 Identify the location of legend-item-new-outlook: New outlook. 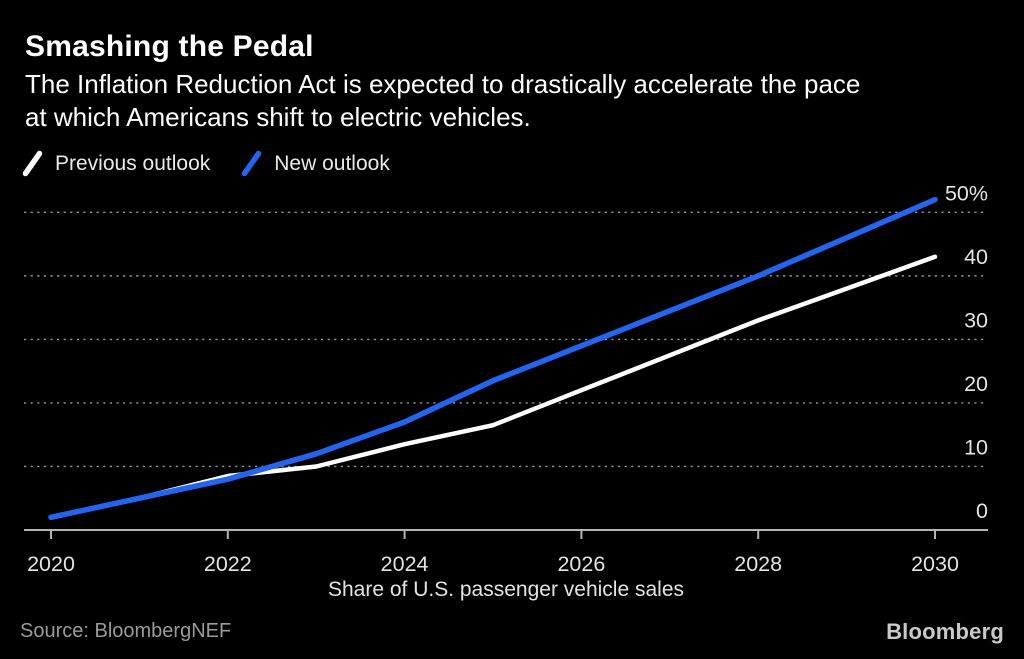
(315, 163).